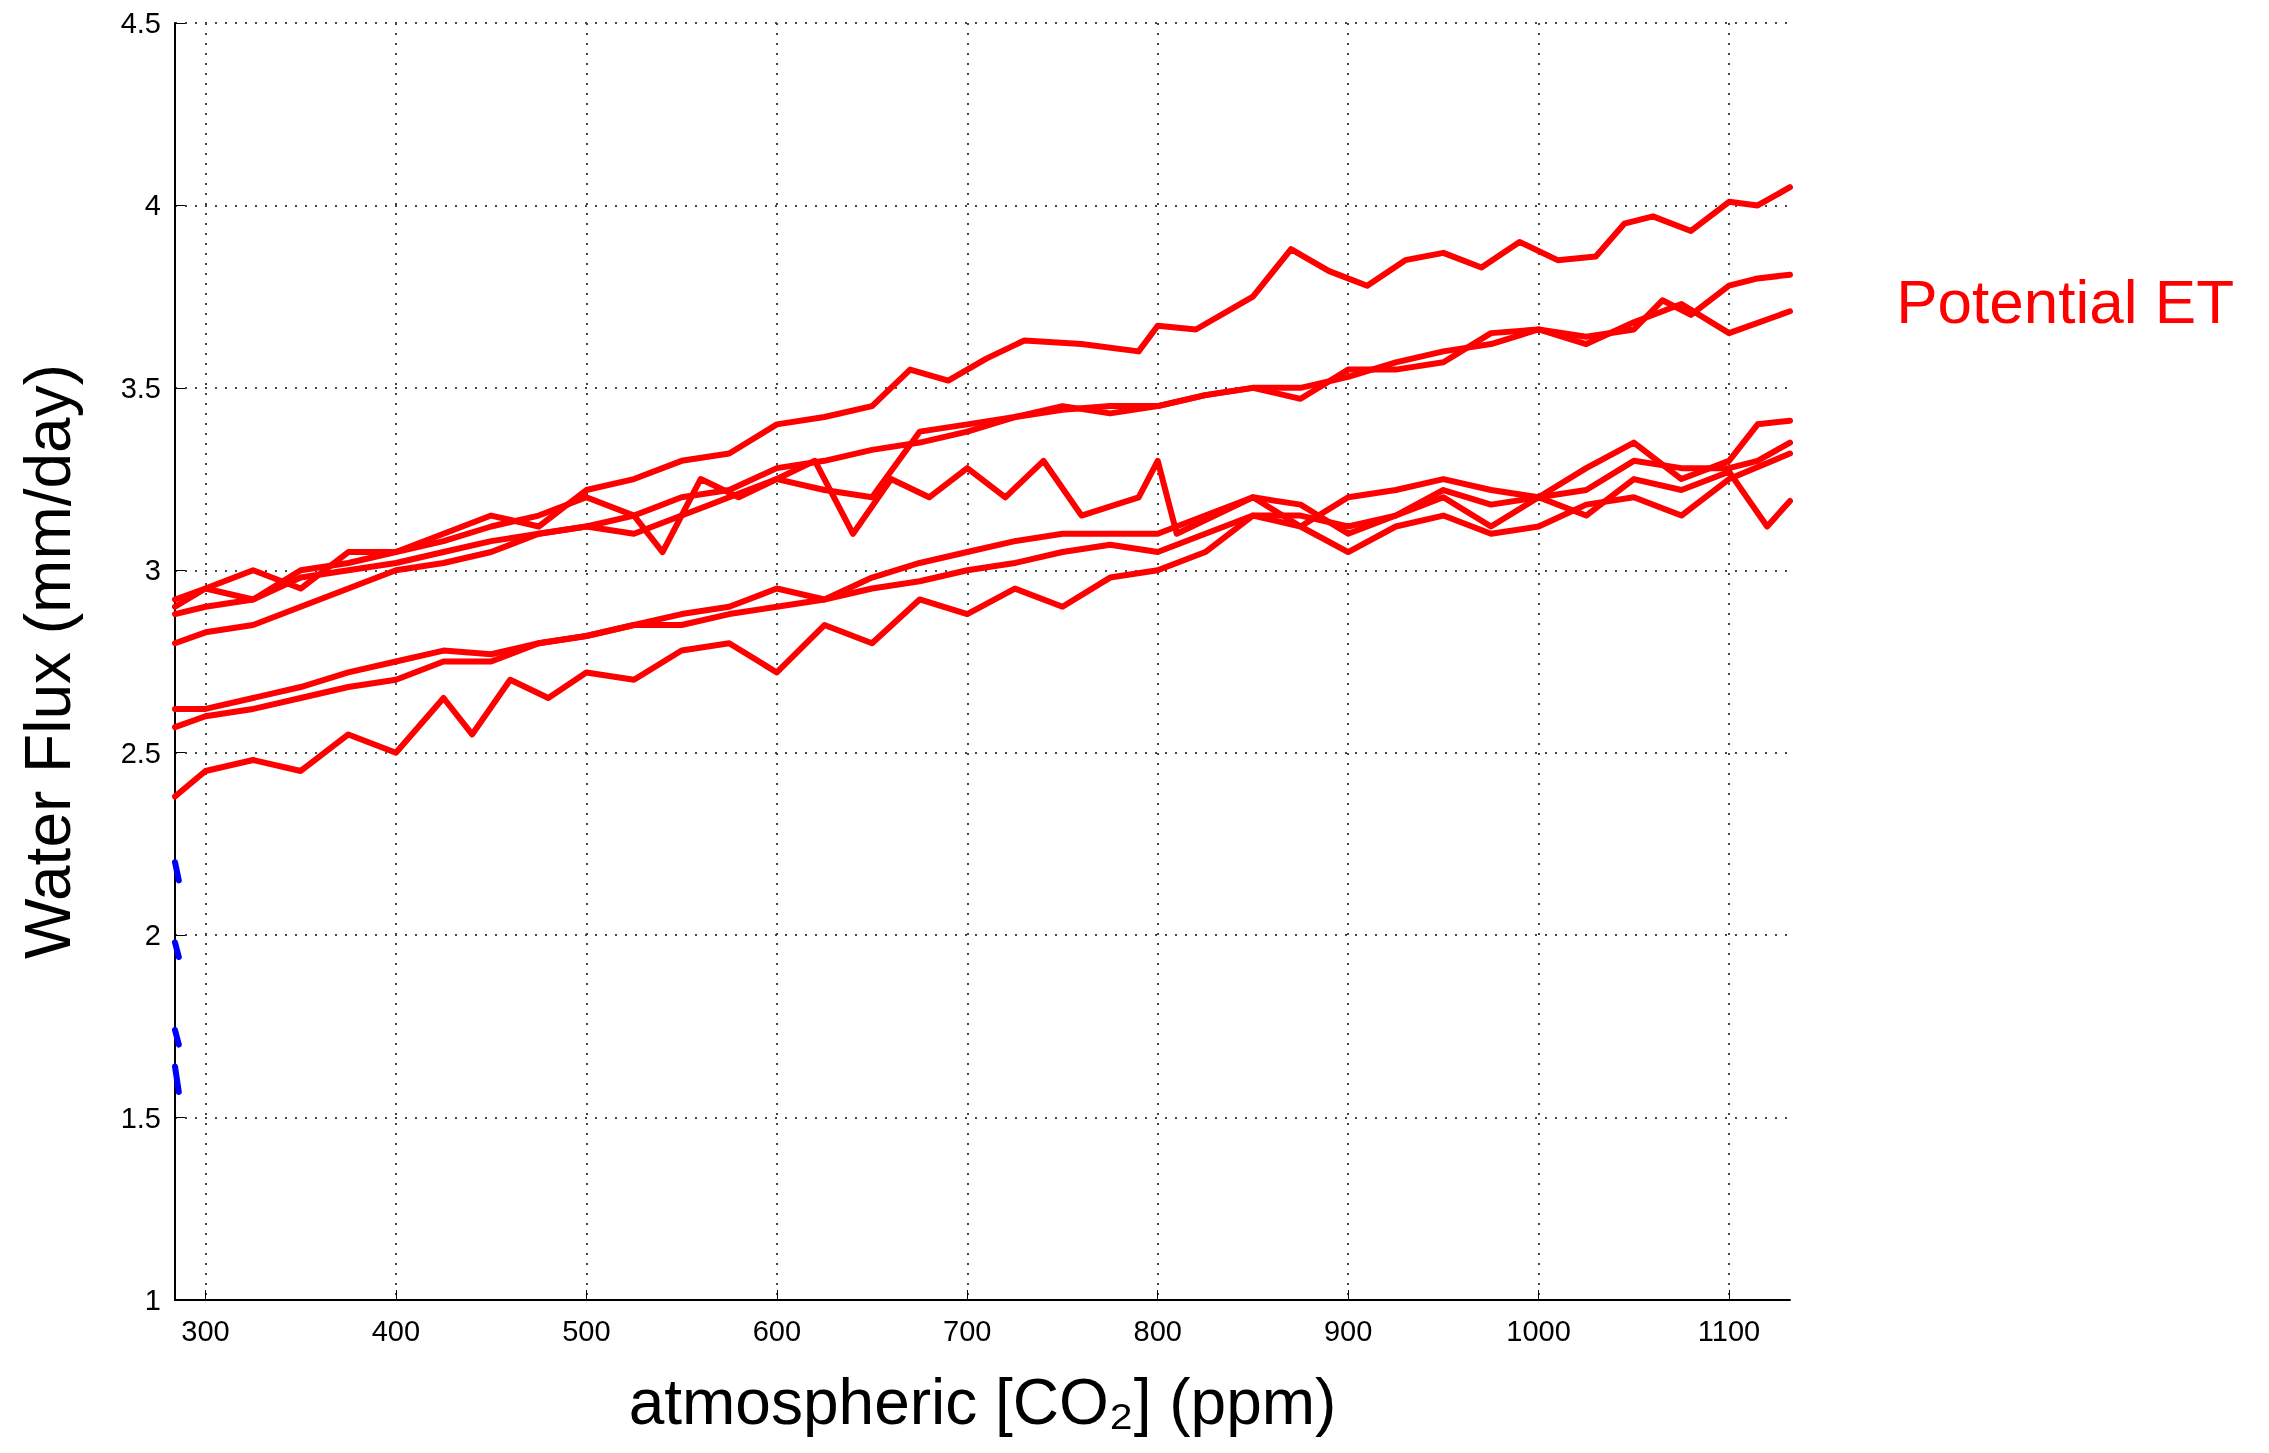  I want to click on y-axis-title: Water Flux (mm/day), so click(48, 661).